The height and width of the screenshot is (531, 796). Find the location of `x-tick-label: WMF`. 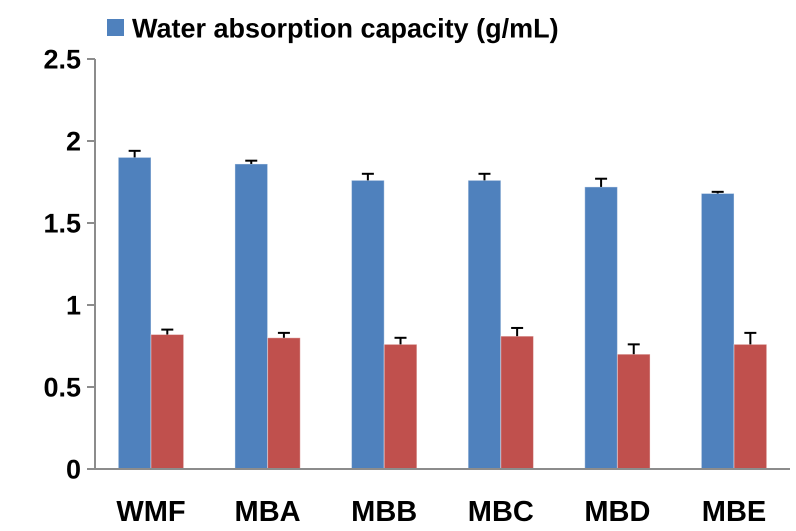

x-tick-label: WMF is located at coordinates (151, 512).